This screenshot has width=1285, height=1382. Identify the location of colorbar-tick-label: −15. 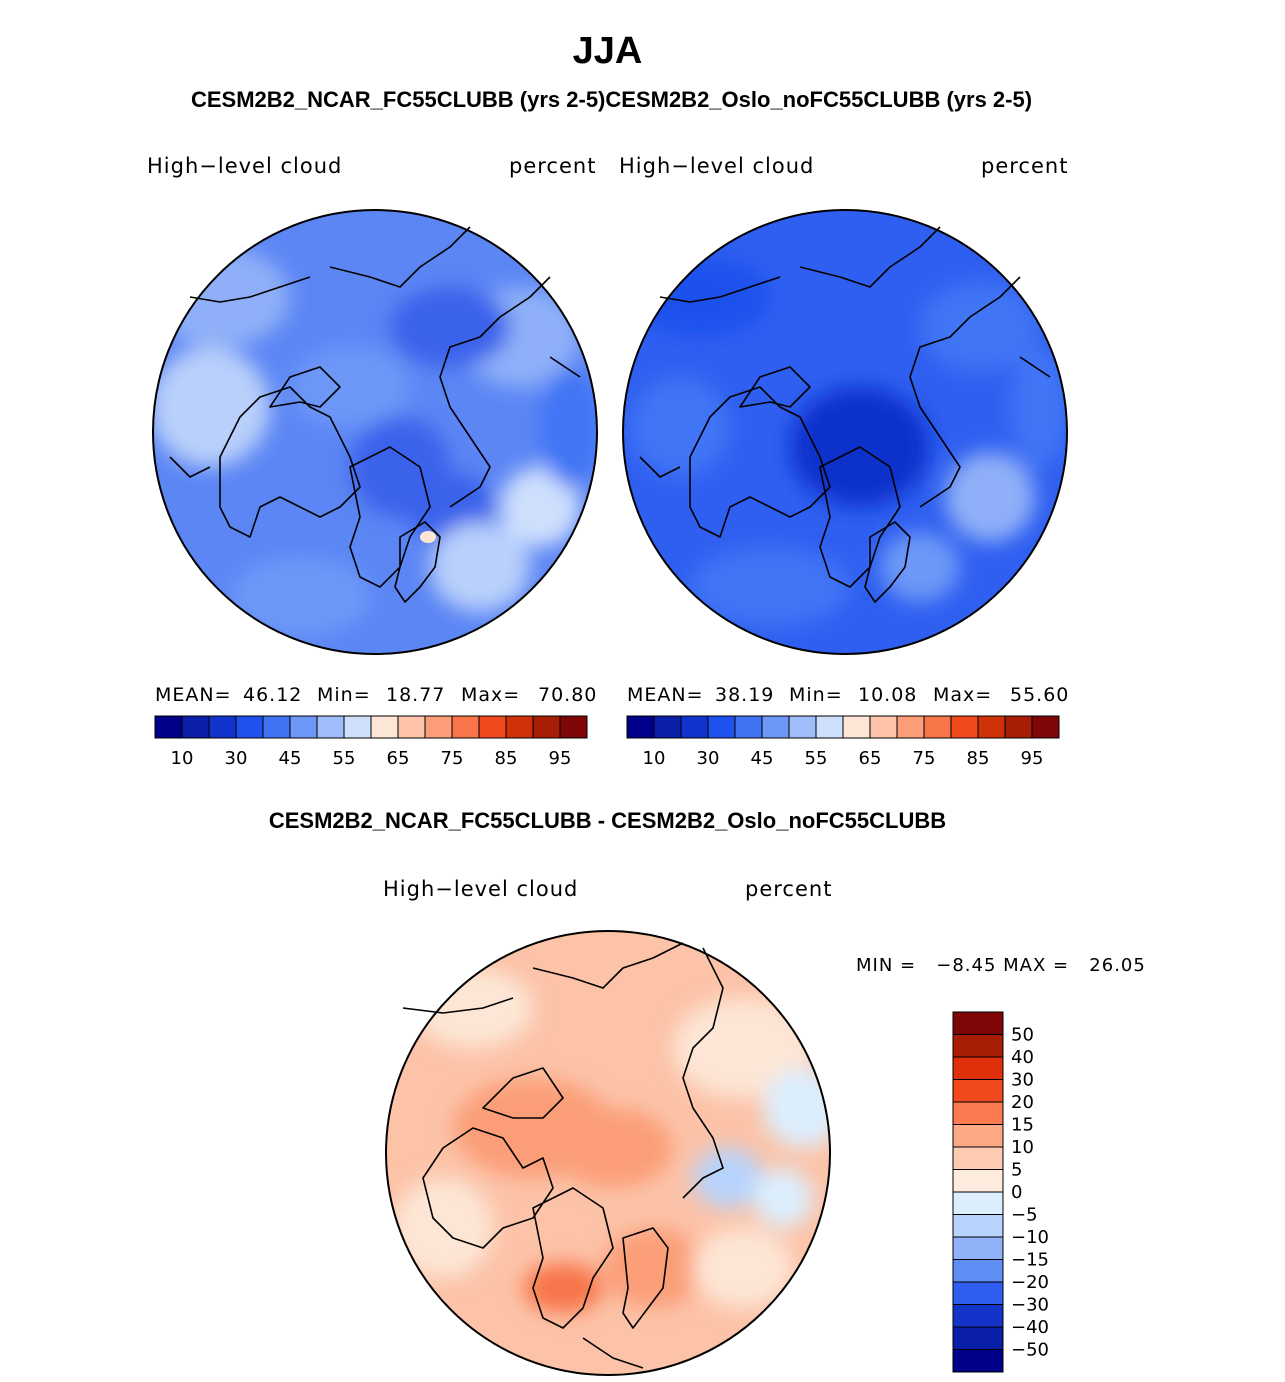
(1030, 1260).